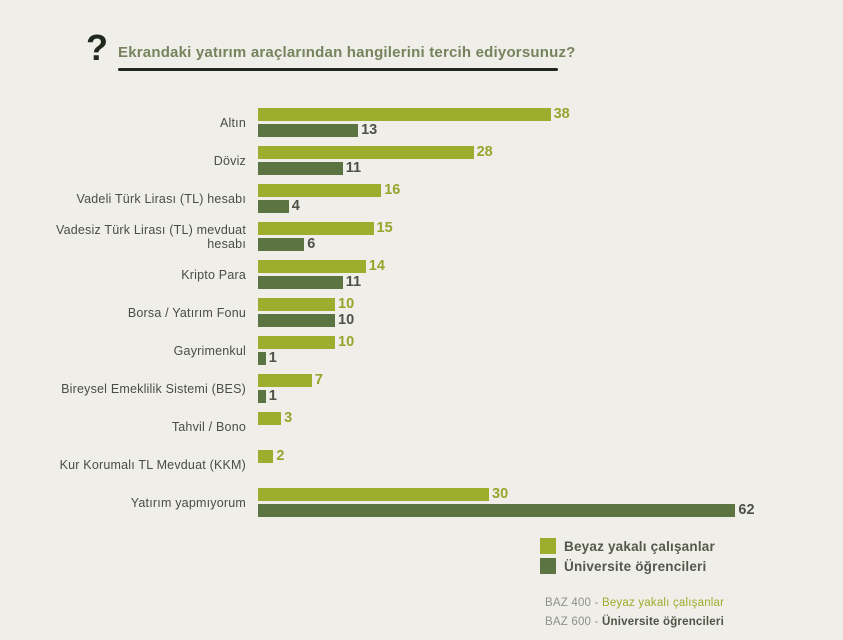 This screenshot has width=843, height=640. I want to click on bar-value-label: 14, so click(376, 266).